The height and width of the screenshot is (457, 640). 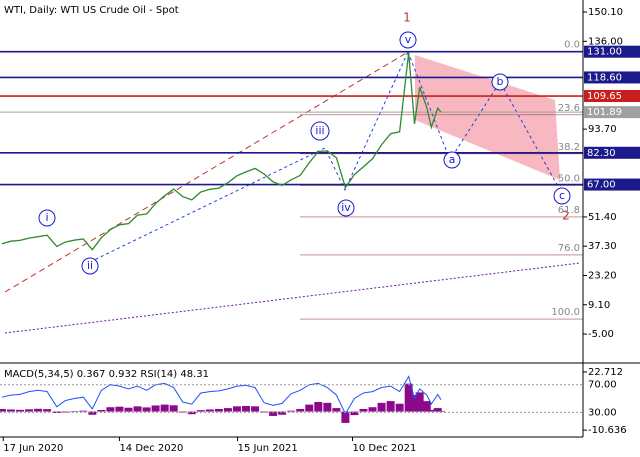 I want to click on wave-text: a, so click(x=452, y=159).